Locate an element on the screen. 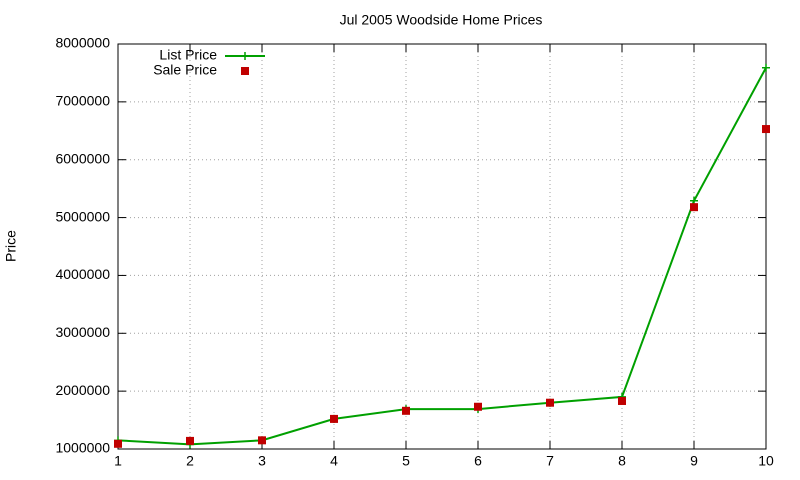 This screenshot has height=480, width=800. y-tick-label: 6000000 is located at coordinates (82, 158).